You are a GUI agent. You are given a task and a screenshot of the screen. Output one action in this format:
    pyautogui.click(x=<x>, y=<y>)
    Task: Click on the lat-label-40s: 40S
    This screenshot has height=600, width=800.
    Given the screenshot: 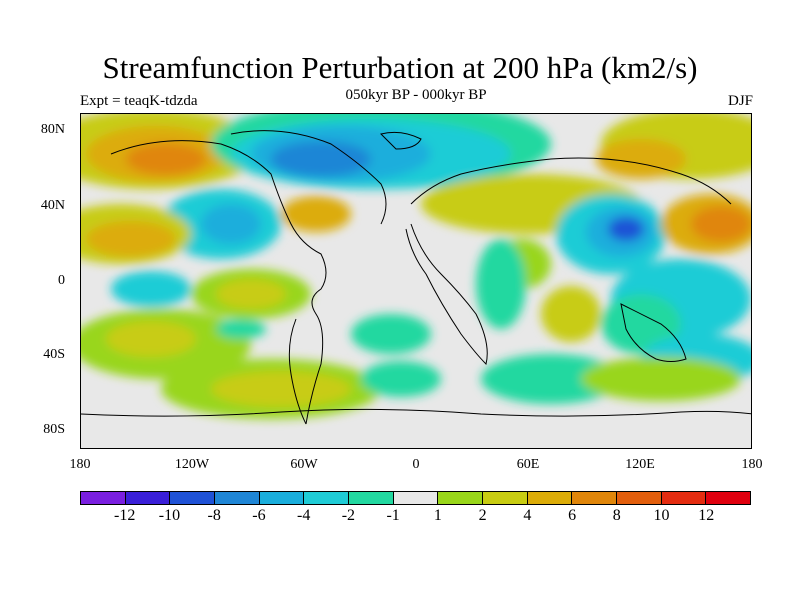 What is the action you would take?
    pyautogui.click(x=54, y=354)
    